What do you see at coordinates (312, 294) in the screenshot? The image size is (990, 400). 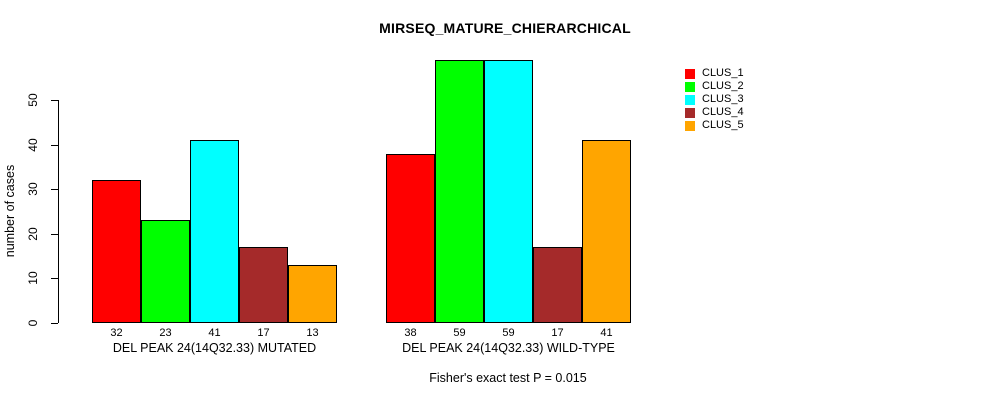 I see `bar-clus_5-group1` at bounding box center [312, 294].